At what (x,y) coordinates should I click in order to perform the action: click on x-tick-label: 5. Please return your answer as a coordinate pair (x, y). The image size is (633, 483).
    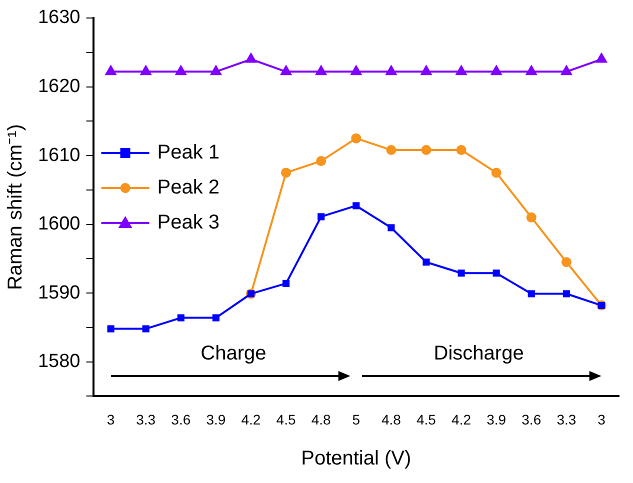
    Looking at the image, I should click on (356, 419).